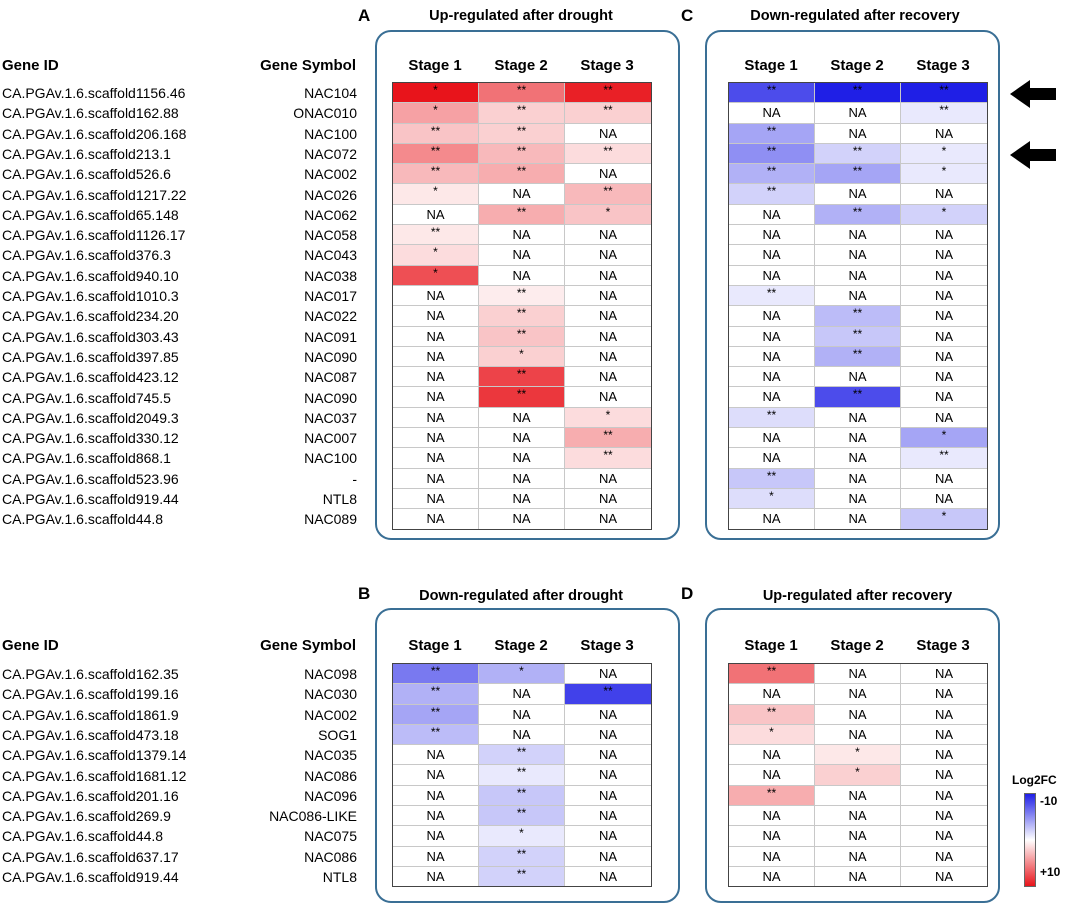  Describe the element at coordinates (330, 93) in the screenshot. I see `gene-symbol: NAC104` at that location.